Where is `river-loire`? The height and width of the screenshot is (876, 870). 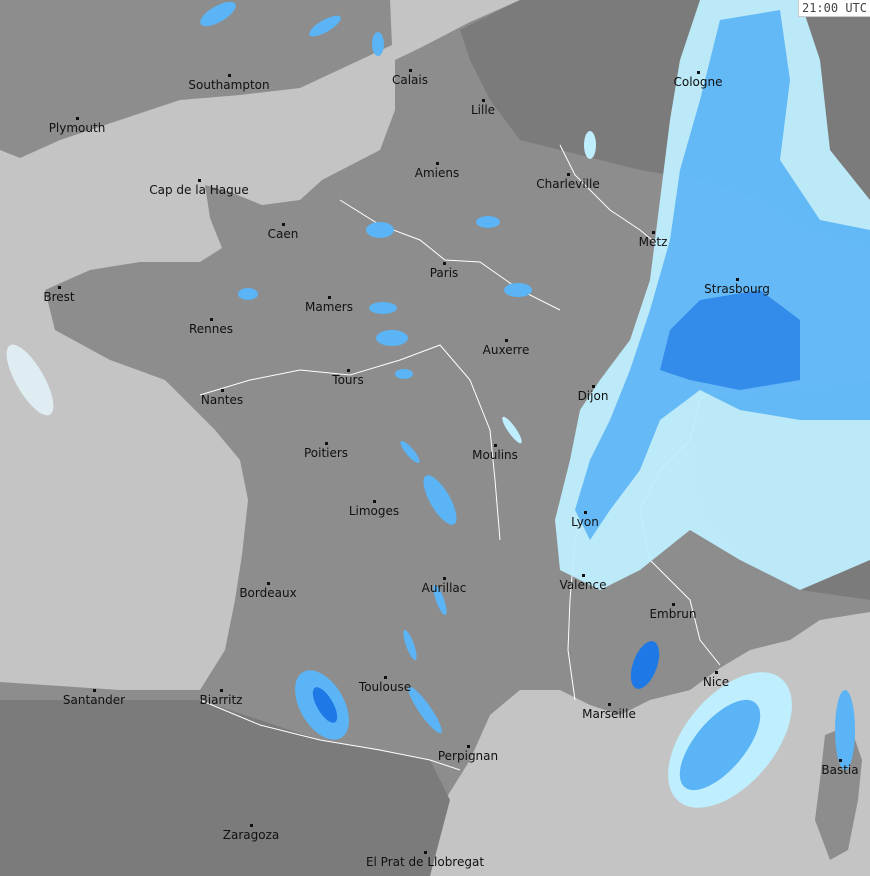 river-loire is located at coordinates (350, 442).